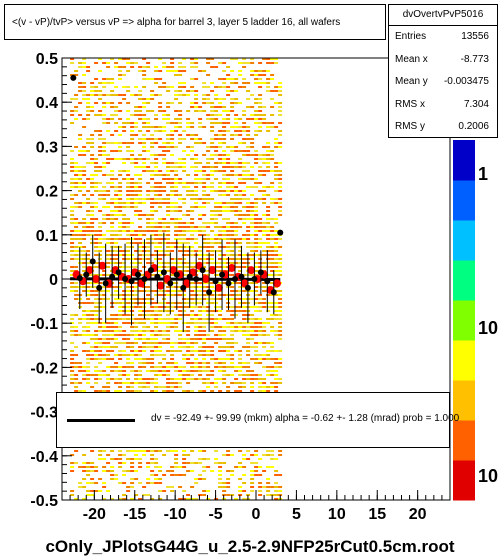  I want to click on red-point, so click(95, 279).